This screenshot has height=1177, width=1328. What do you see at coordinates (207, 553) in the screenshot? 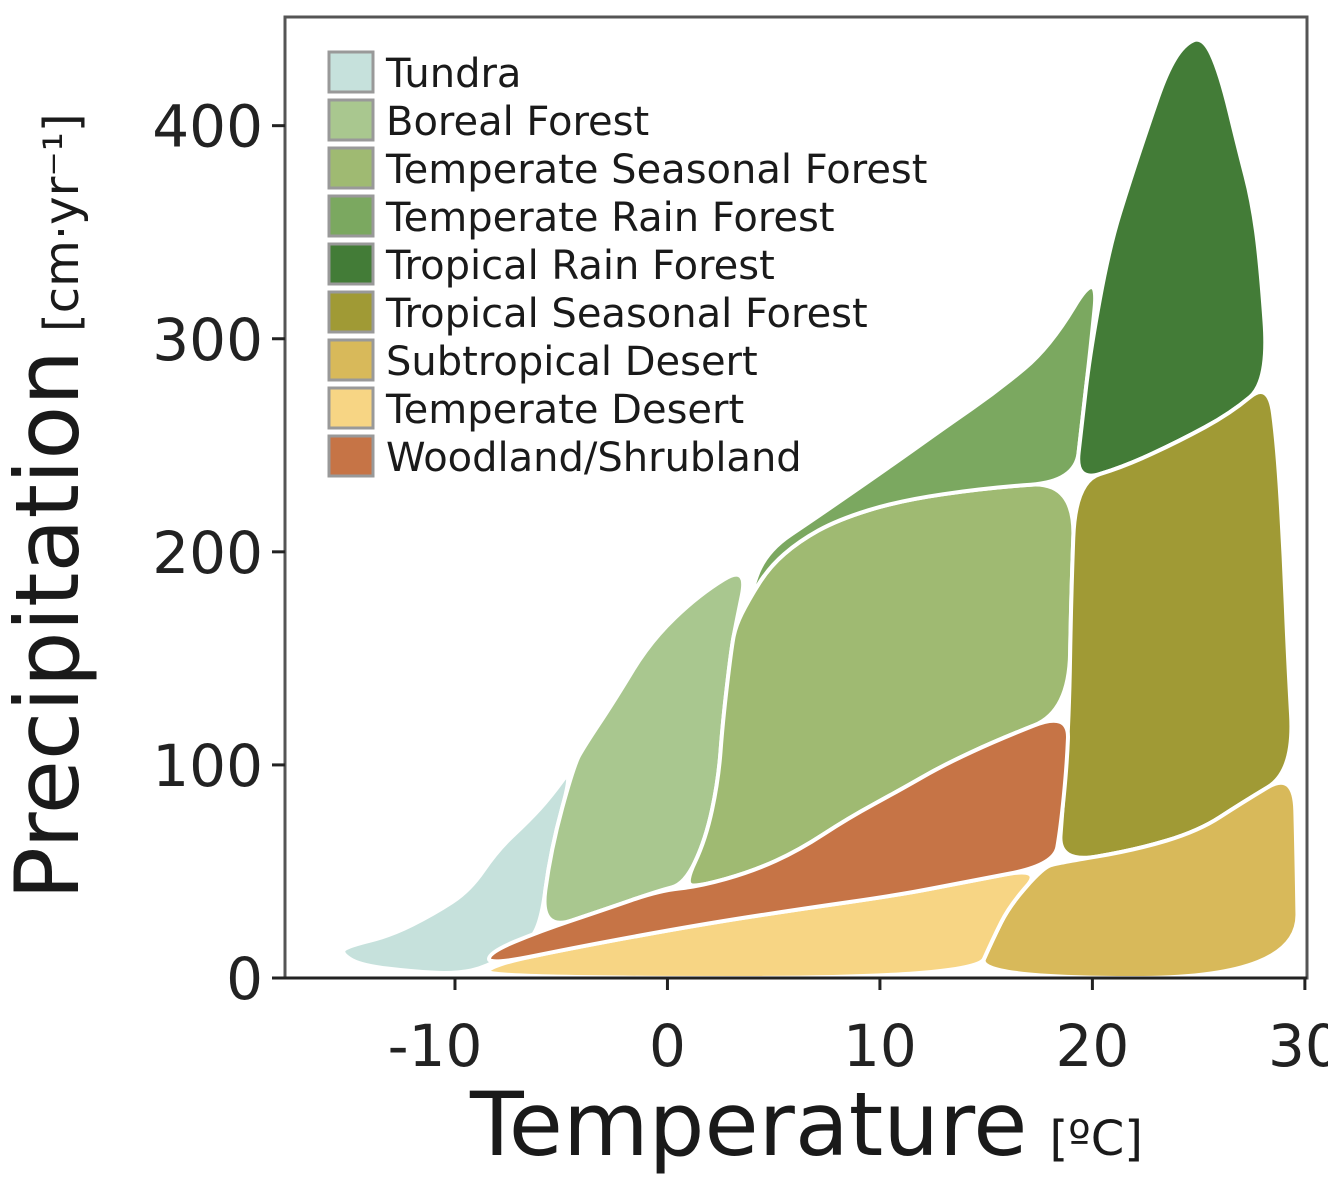
I see `y-tick-label: 200` at bounding box center [207, 553].